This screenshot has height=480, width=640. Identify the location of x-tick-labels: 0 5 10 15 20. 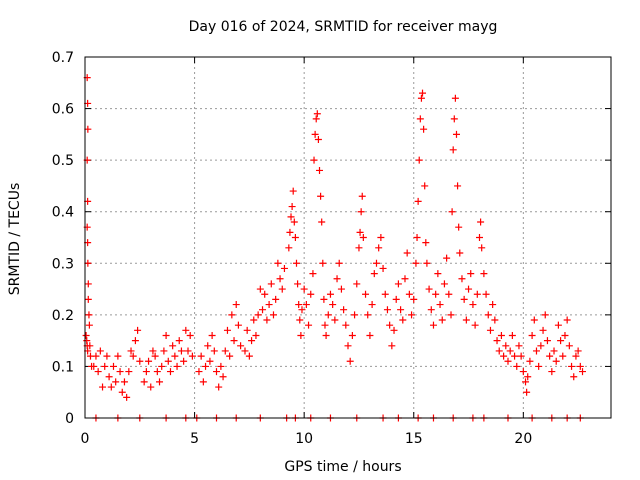
(307, 439).